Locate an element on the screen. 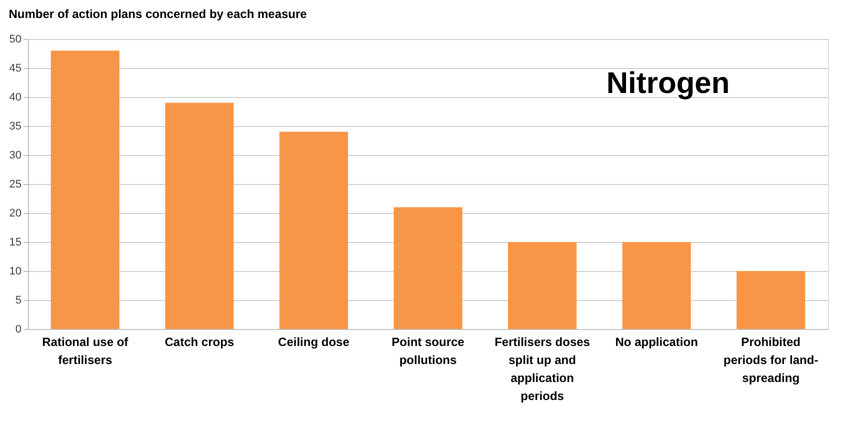 The height and width of the screenshot is (429, 861). y-tick-label: 10 is located at coordinates (15, 272).